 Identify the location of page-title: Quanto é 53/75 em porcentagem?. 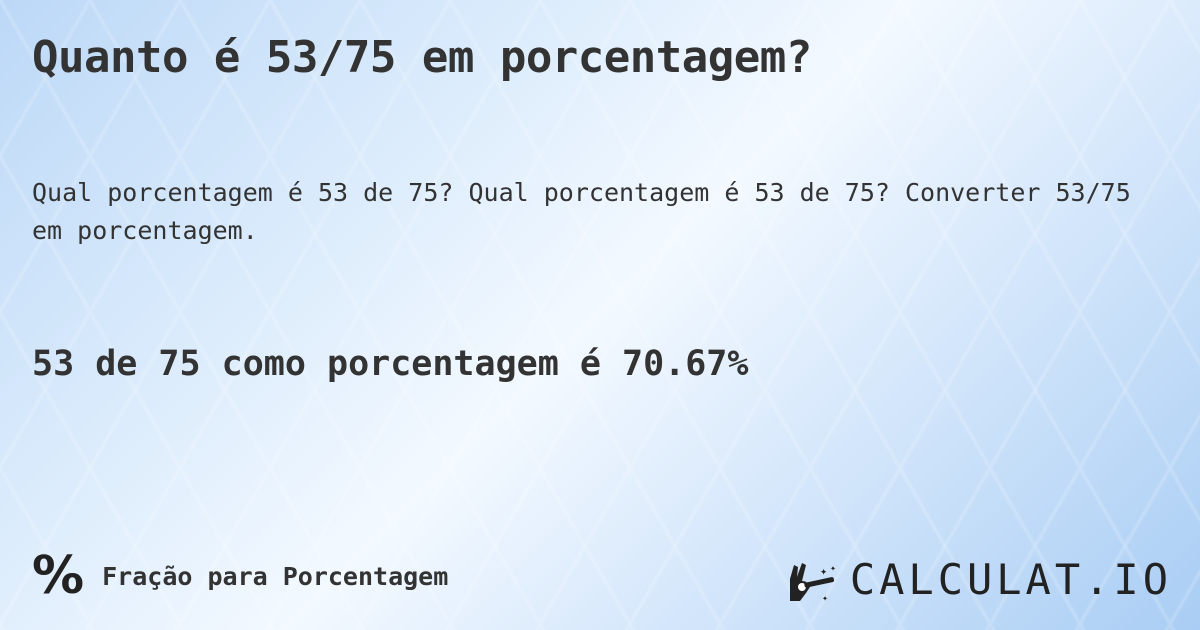
(422, 57).